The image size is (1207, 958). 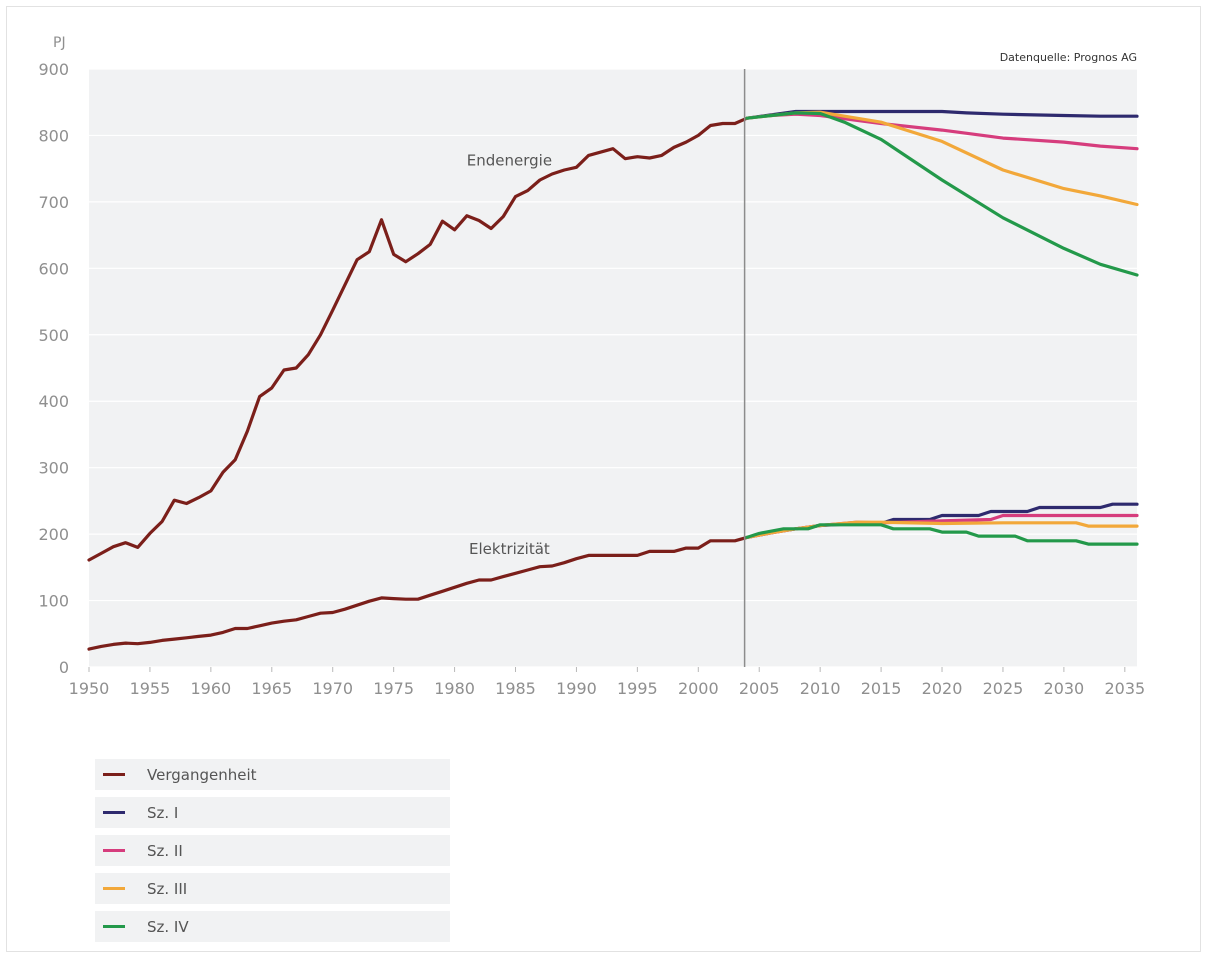 What do you see at coordinates (53, 202) in the screenshot?
I see `y-tick-label: 700` at bounding box center [53, 202].